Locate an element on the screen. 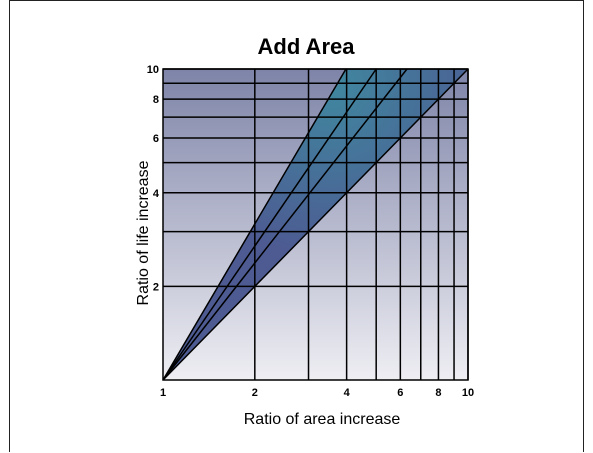 Image resolution: width=593 pixels, height=453 pixels. chart-title: Add Area is located at coordinates (307, 46).